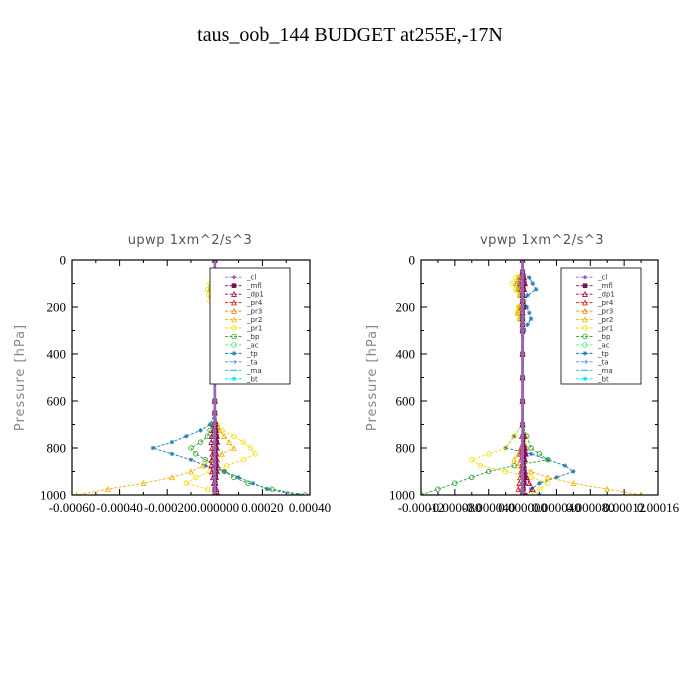 This screenshot has width=700, height=700. I want to click on x-tick-label: 0.00020, so click(262, 507).